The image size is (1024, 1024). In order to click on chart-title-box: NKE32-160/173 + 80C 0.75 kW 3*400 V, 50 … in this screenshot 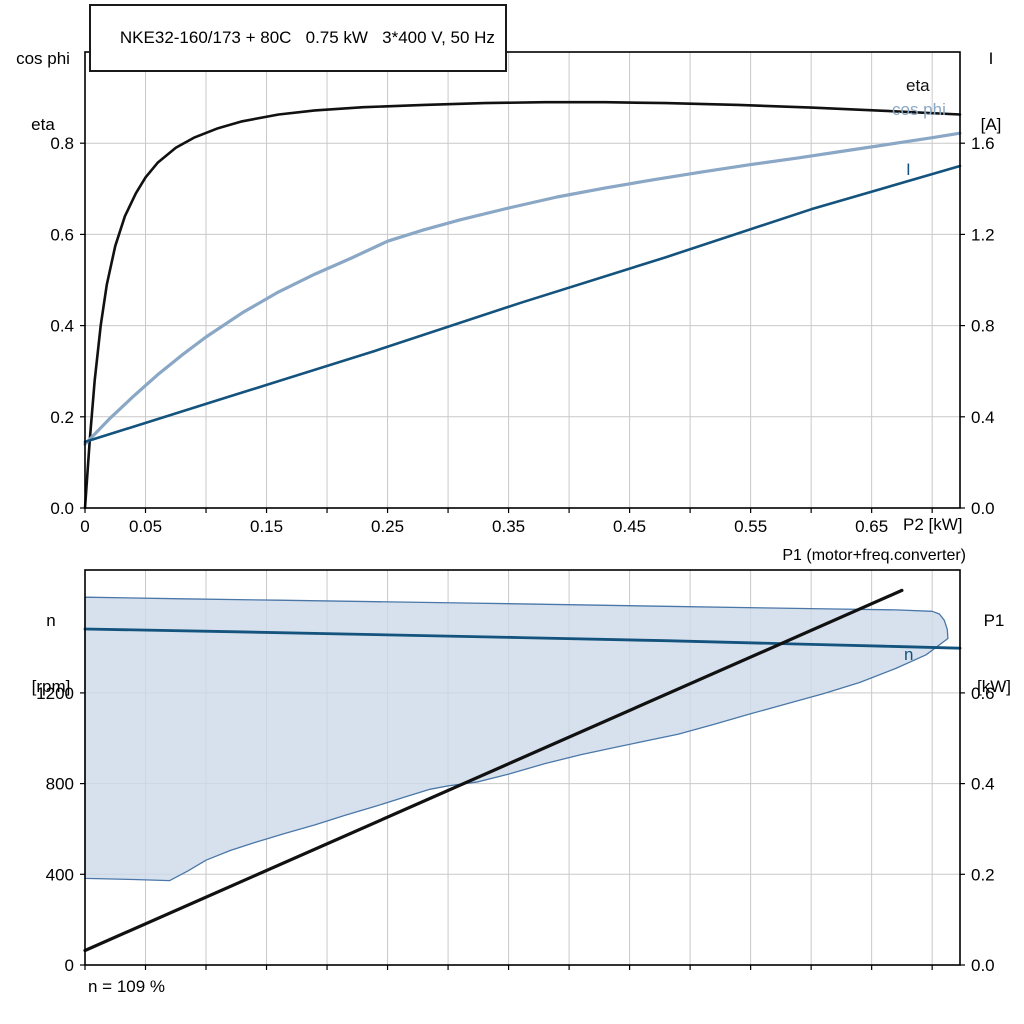, I will do `click(298, 38)`.